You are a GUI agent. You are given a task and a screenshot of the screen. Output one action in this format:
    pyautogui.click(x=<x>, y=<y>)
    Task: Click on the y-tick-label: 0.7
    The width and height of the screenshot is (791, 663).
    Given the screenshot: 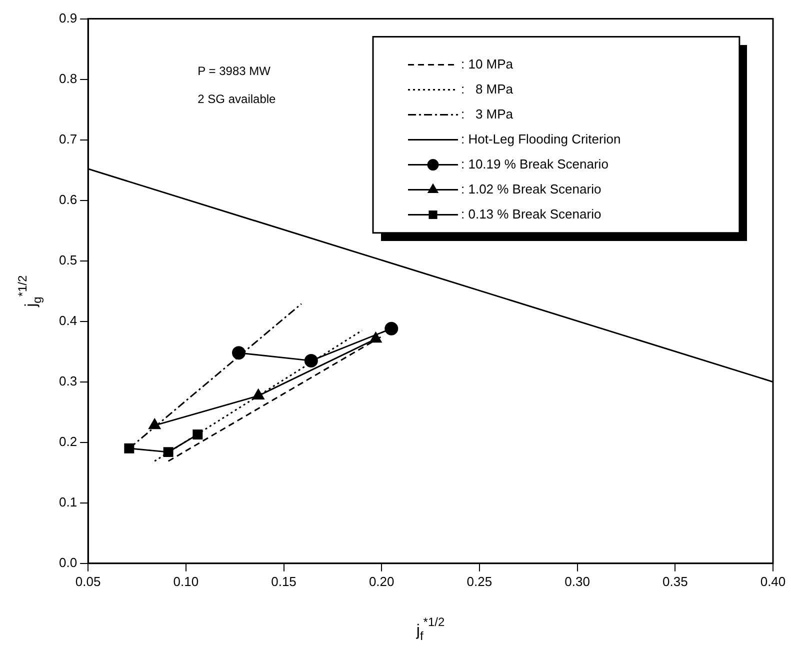 What is the action you would take?
    pyautogui.click(x=68, y=138)
    